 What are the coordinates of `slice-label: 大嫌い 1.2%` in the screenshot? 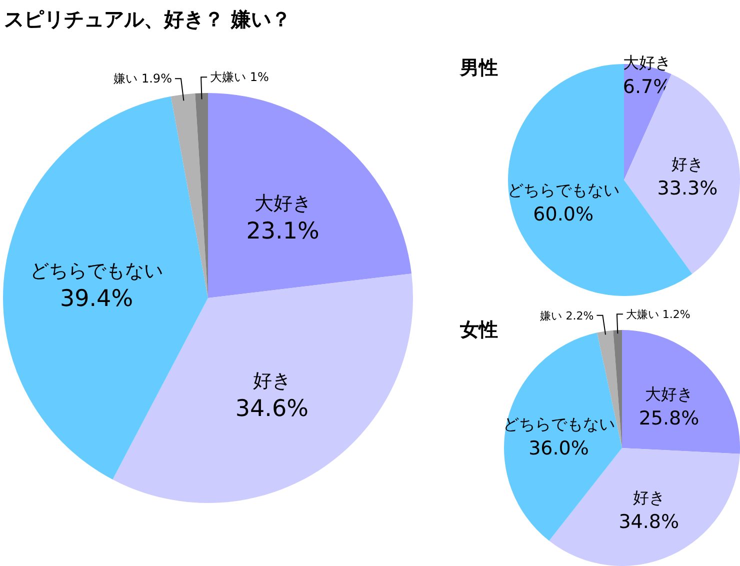 It's located at (658, 315).